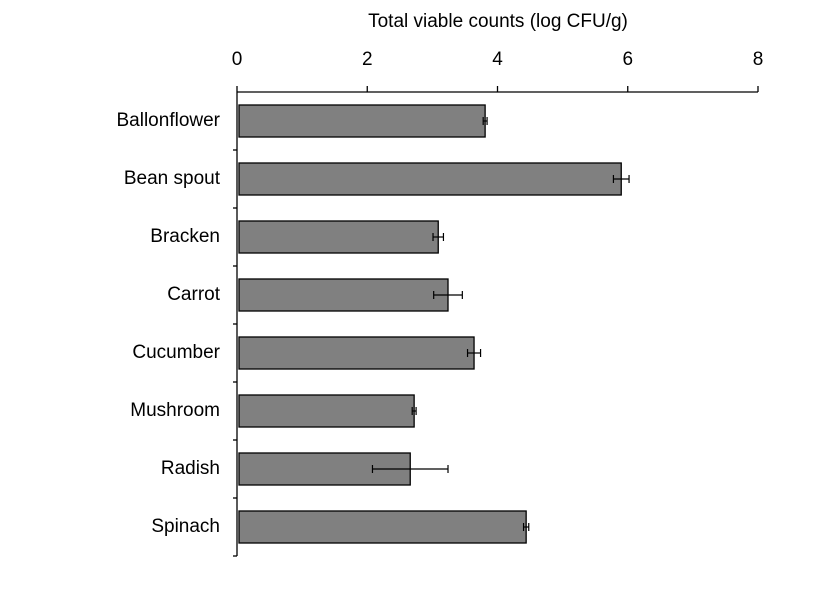  Describe the element at coordinates (190, 468) in the screenshot. I see `y-tick-label: Radish` at that location.